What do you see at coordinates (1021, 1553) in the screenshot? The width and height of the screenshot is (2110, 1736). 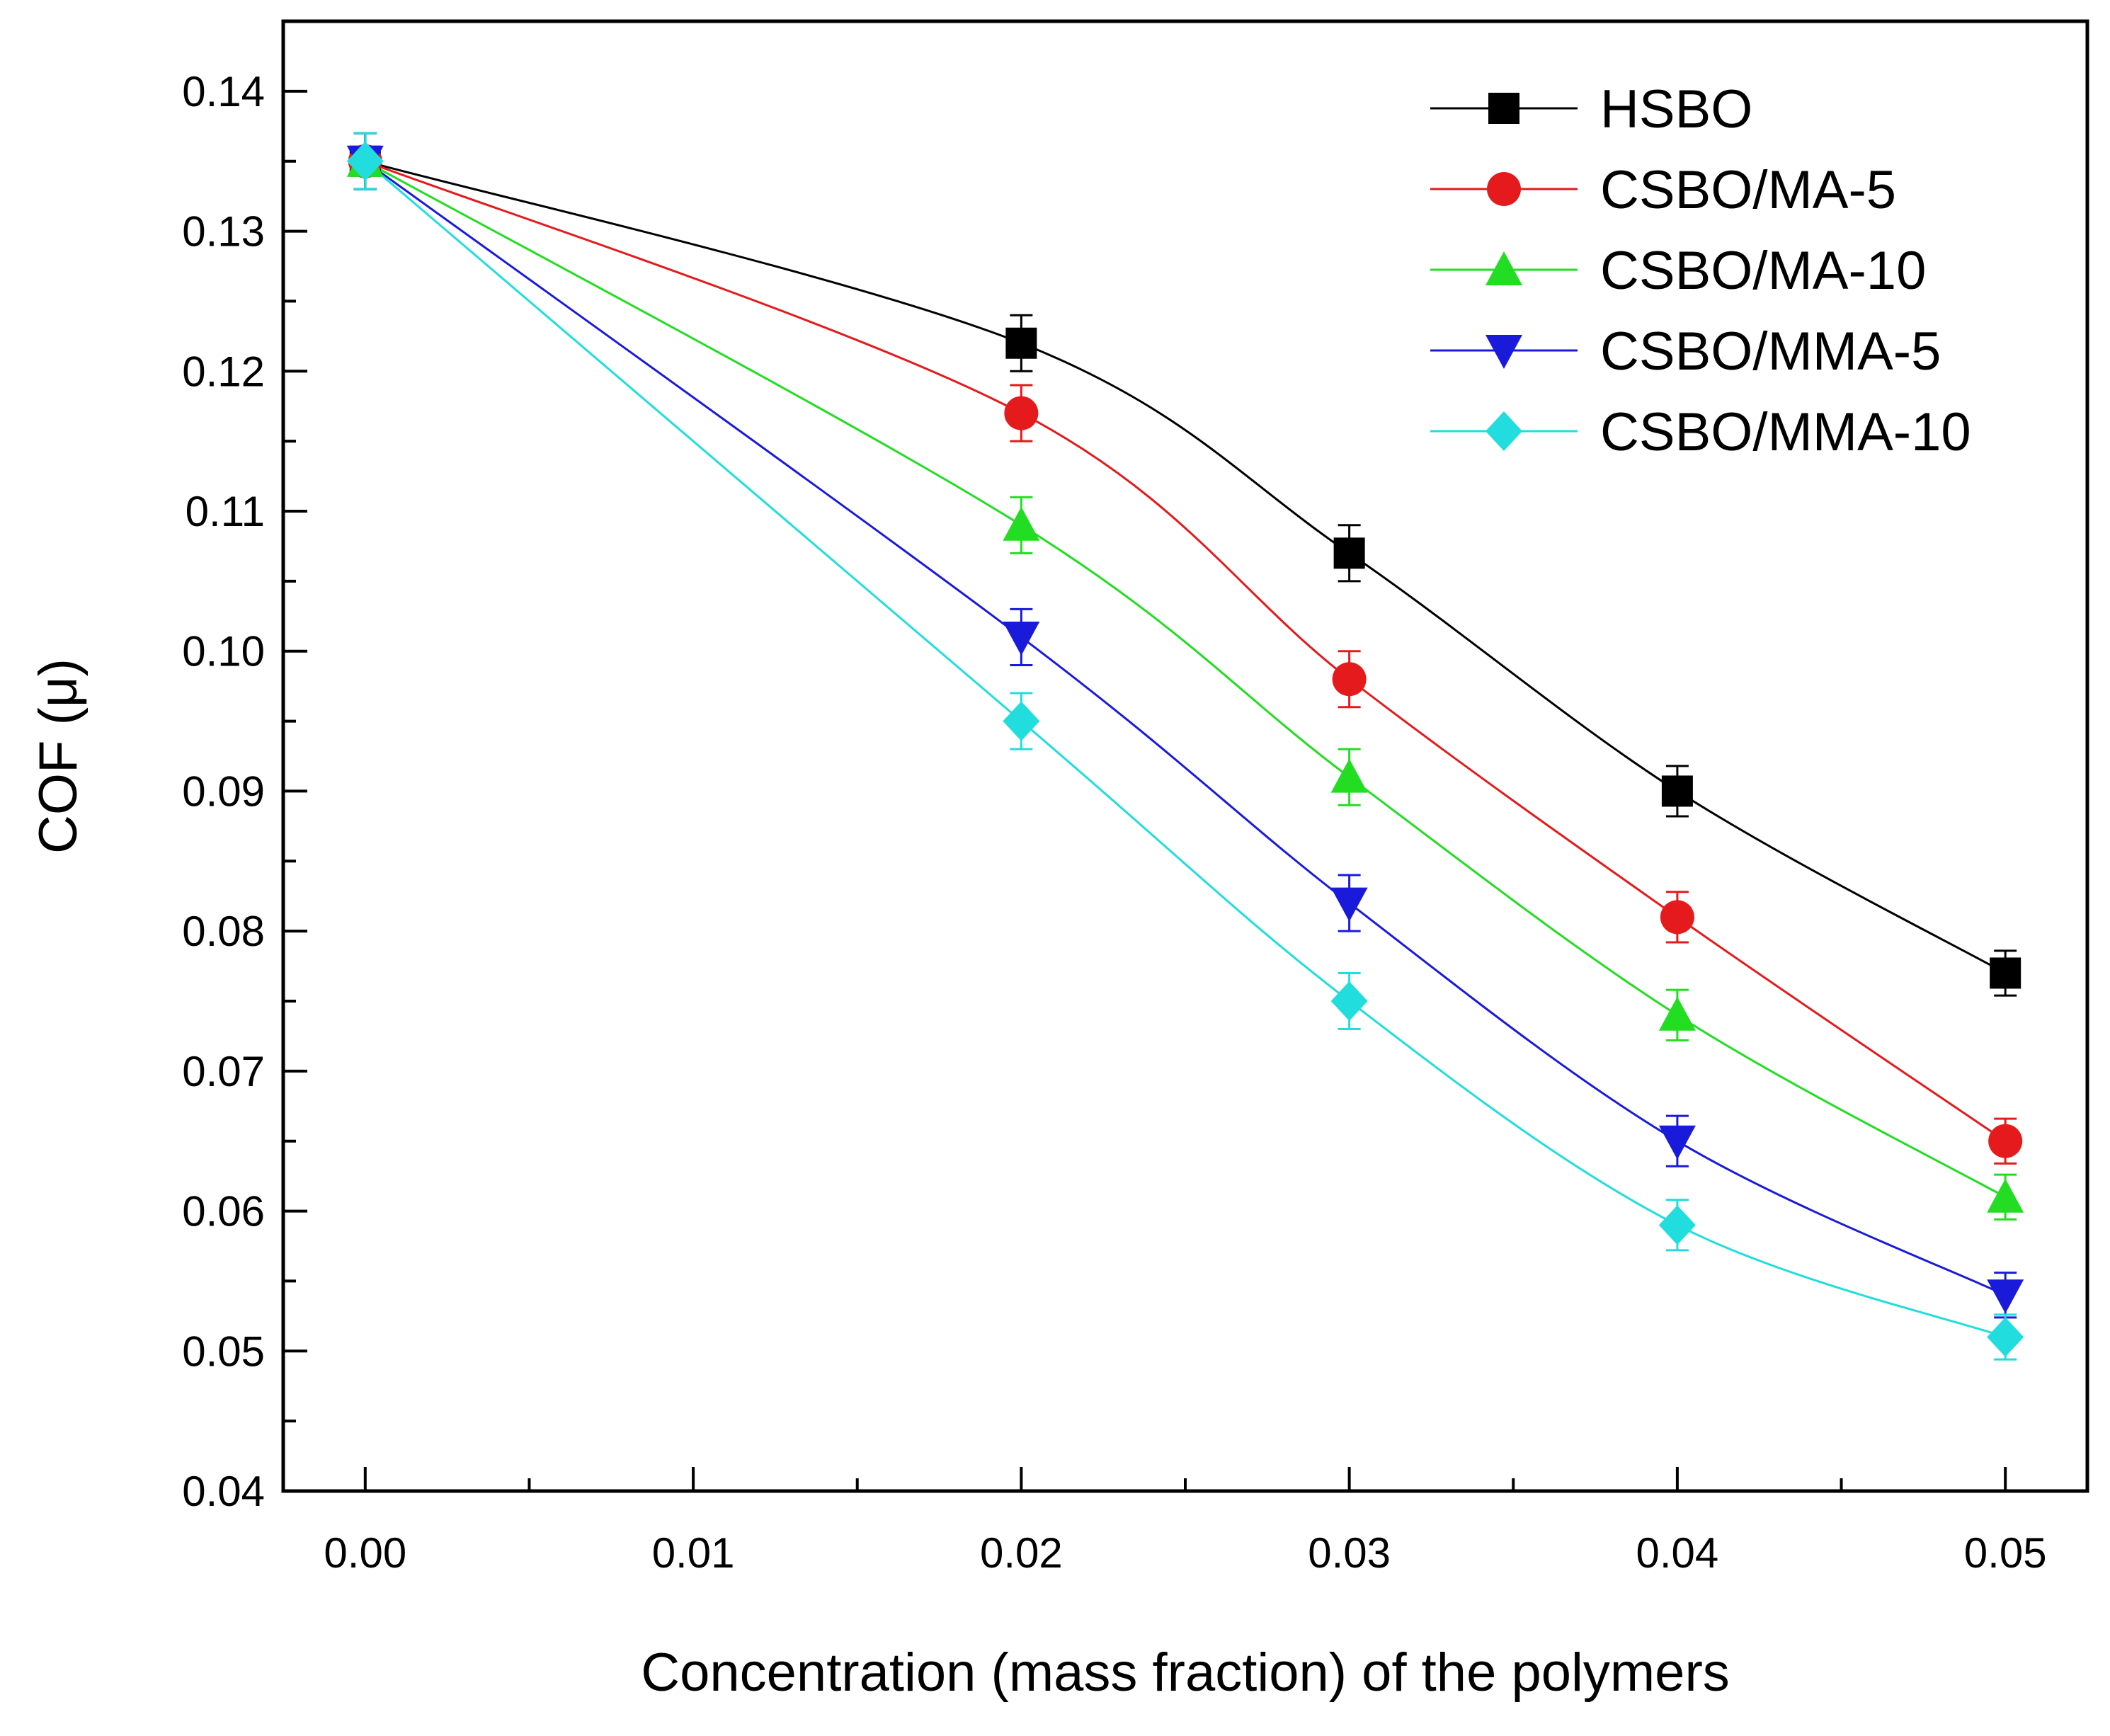 I see `x-tick-label: 0.02` at bounding box center [1021, 1553].